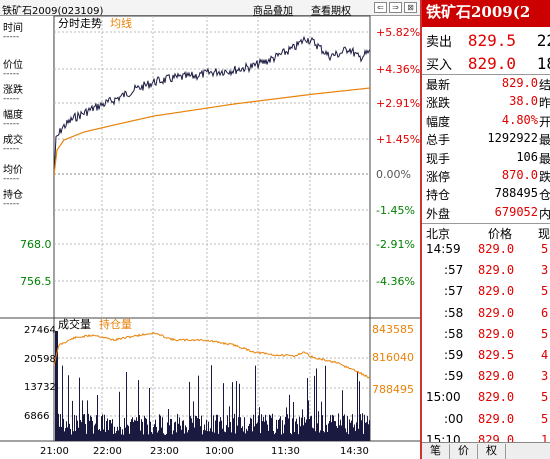  I want to click on quote-row: 现手 106 最, so click(486, 159).